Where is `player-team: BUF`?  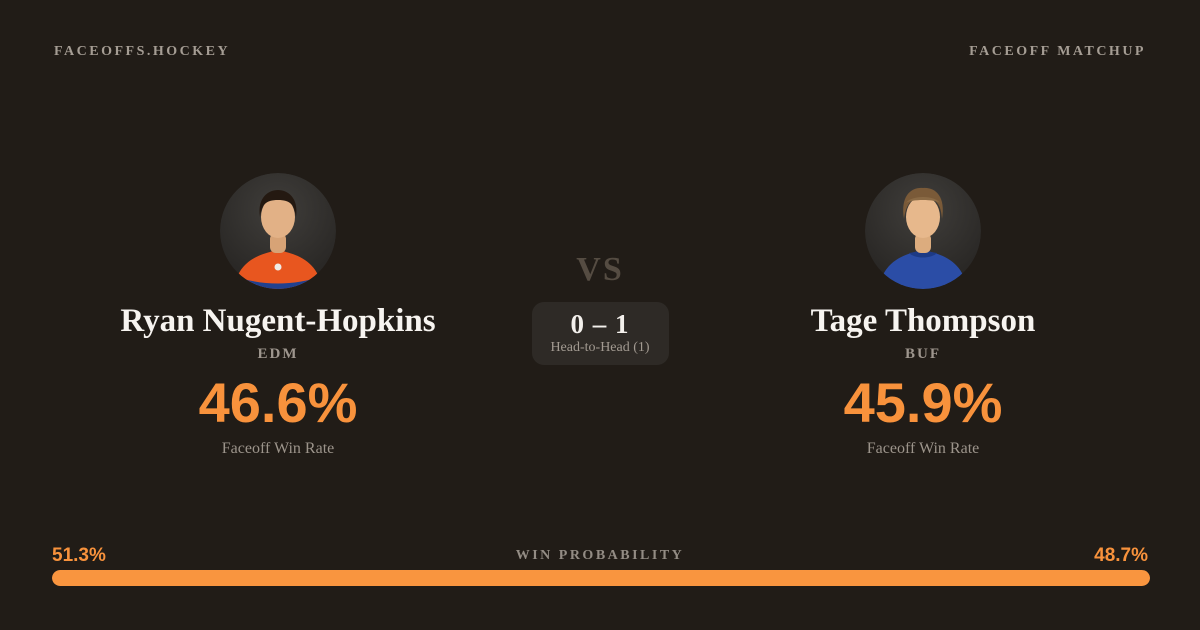
player-team: BUF is located at coordinates (923, 353).